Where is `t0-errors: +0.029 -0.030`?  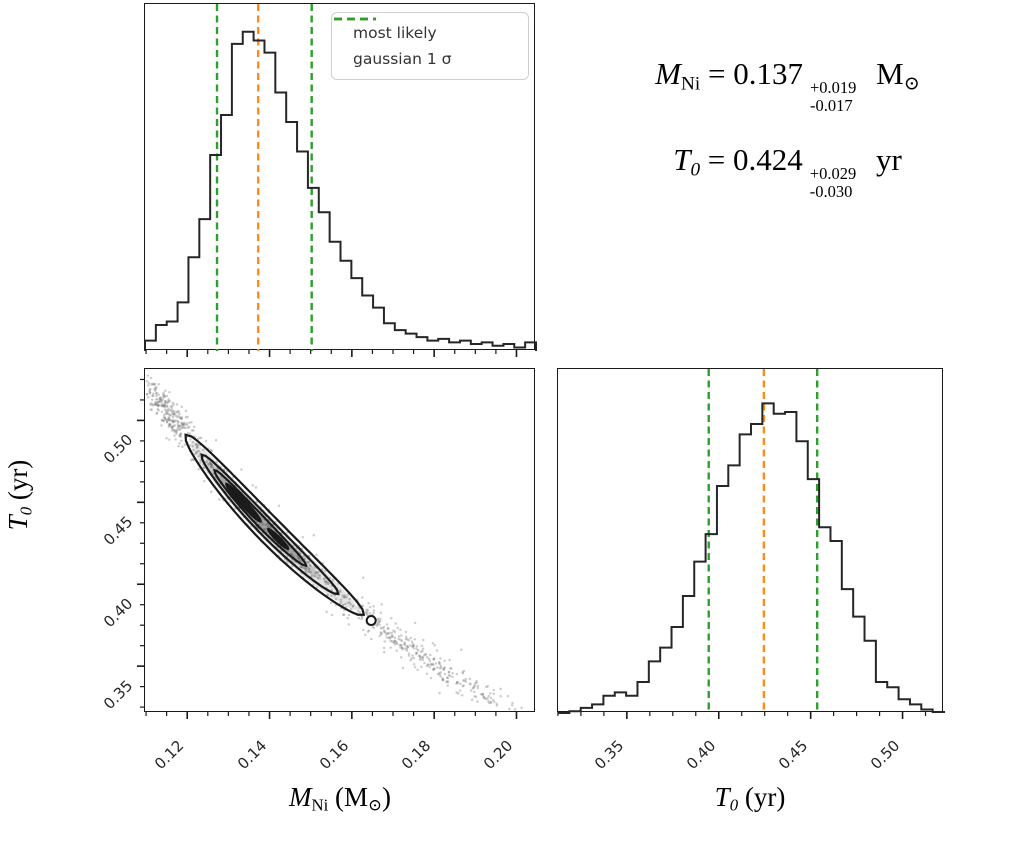
t0-errors: +0.029 -0.030 is located at coordinates (833, 182).